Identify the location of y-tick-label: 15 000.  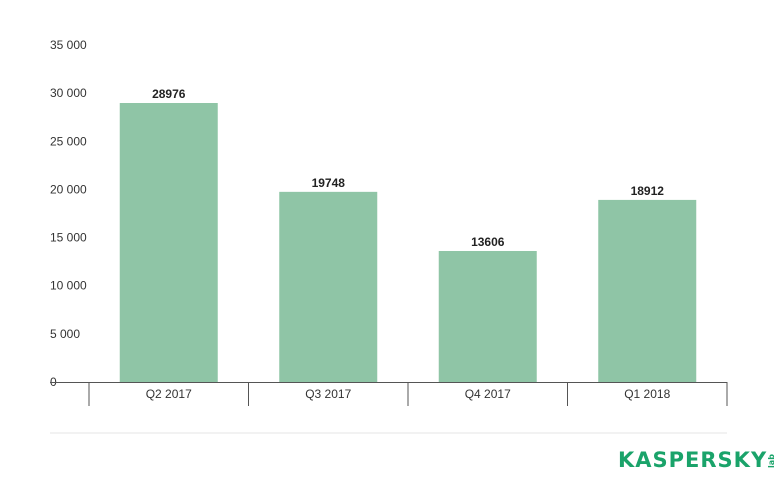
(68, 238).